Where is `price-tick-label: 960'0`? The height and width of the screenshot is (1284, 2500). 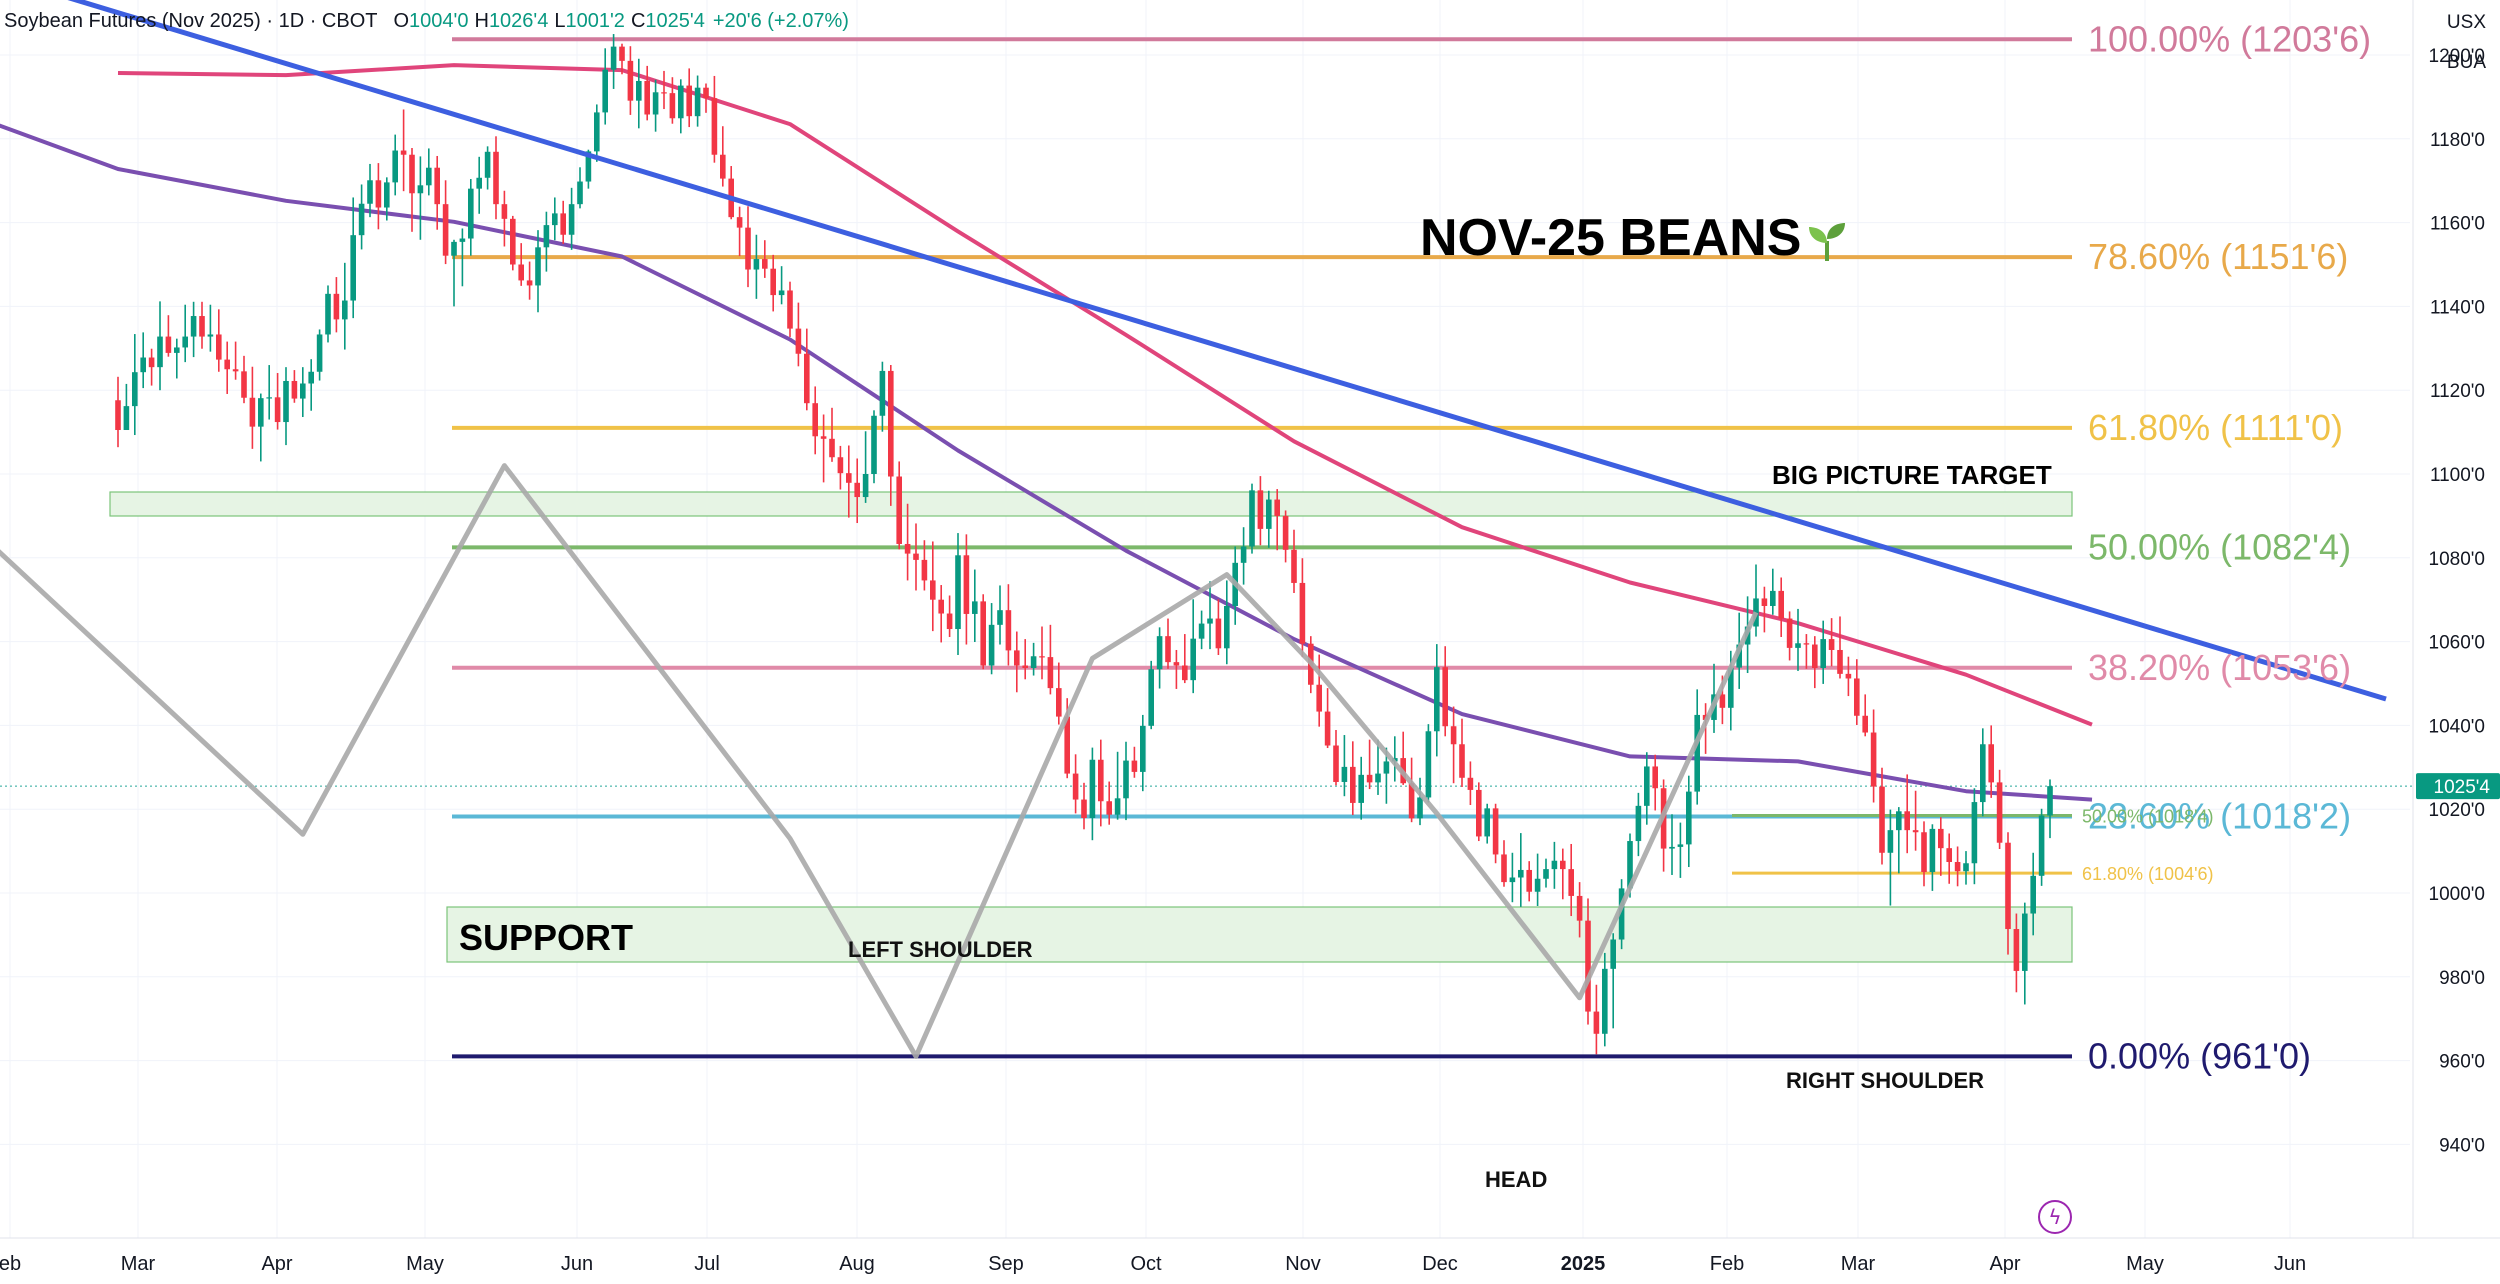
price-tick-label: 960'0 is located at coordinates (2462, 1062).